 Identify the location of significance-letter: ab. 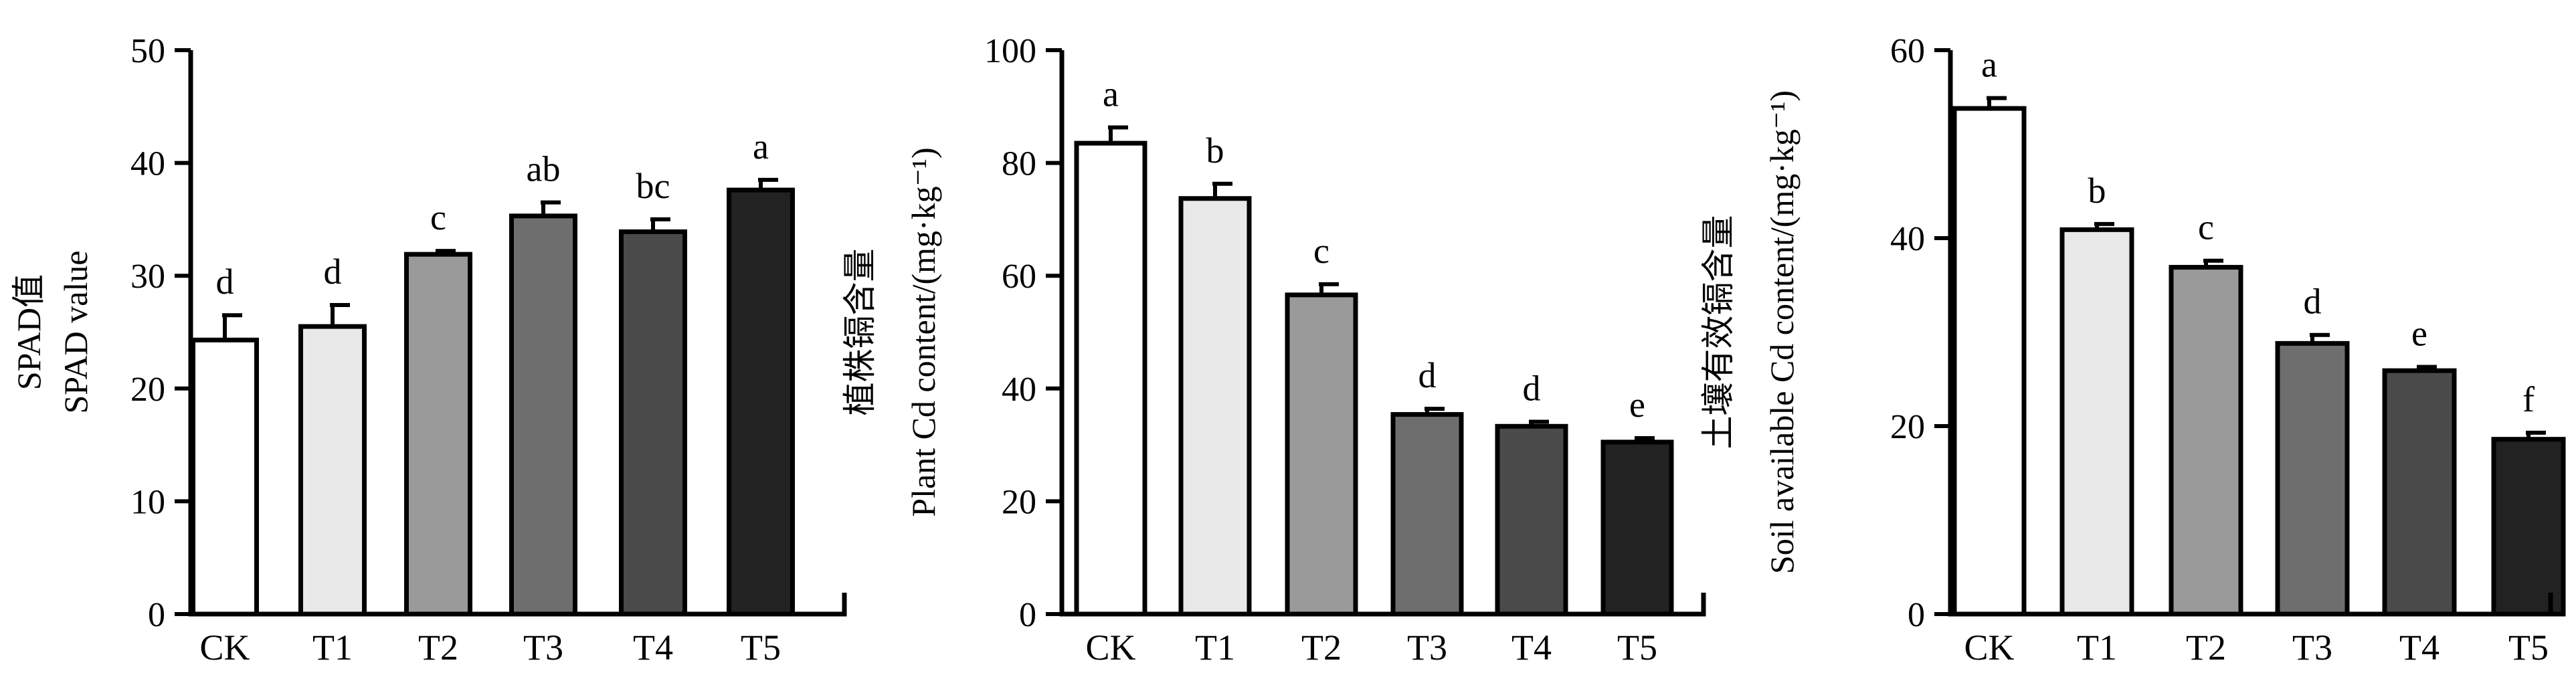
(544, 169).